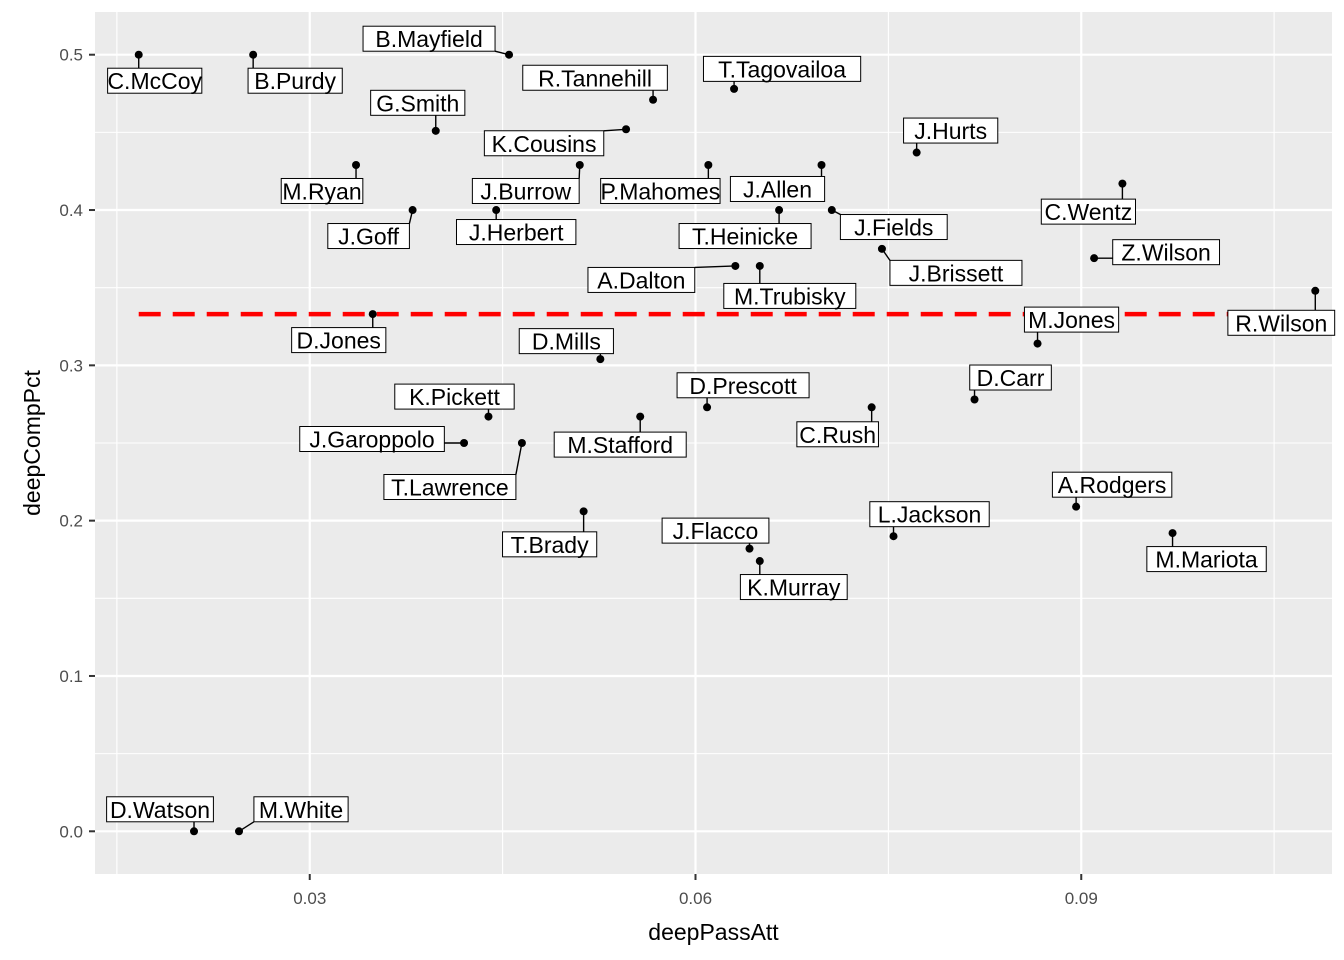  I want to click on point-label-text: B.Mayfield, so click(428, 39).